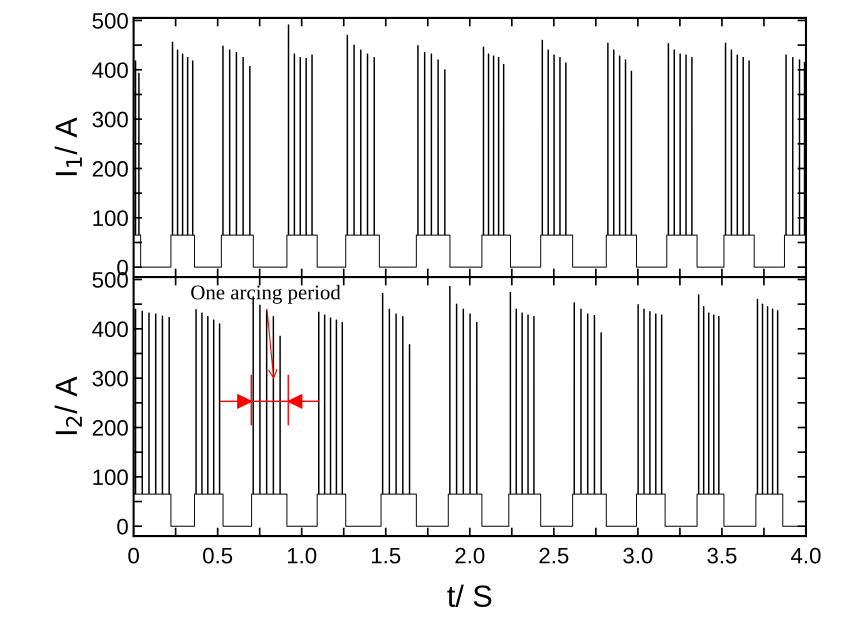  Describe the element at coordinates (637, 556) in the screenshot. I see `x-tick-label: 3.0` at that location.